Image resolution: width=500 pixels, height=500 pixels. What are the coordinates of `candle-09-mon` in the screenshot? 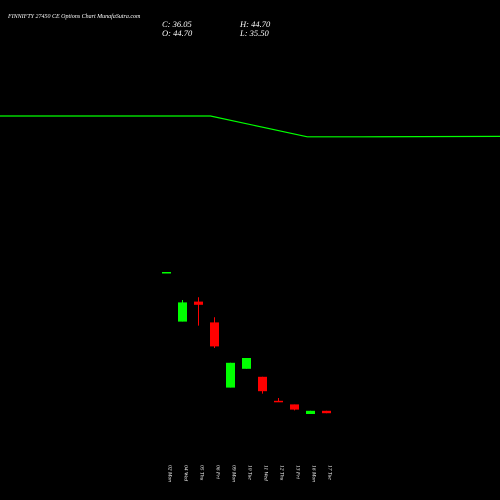 It's located at (230, 375).